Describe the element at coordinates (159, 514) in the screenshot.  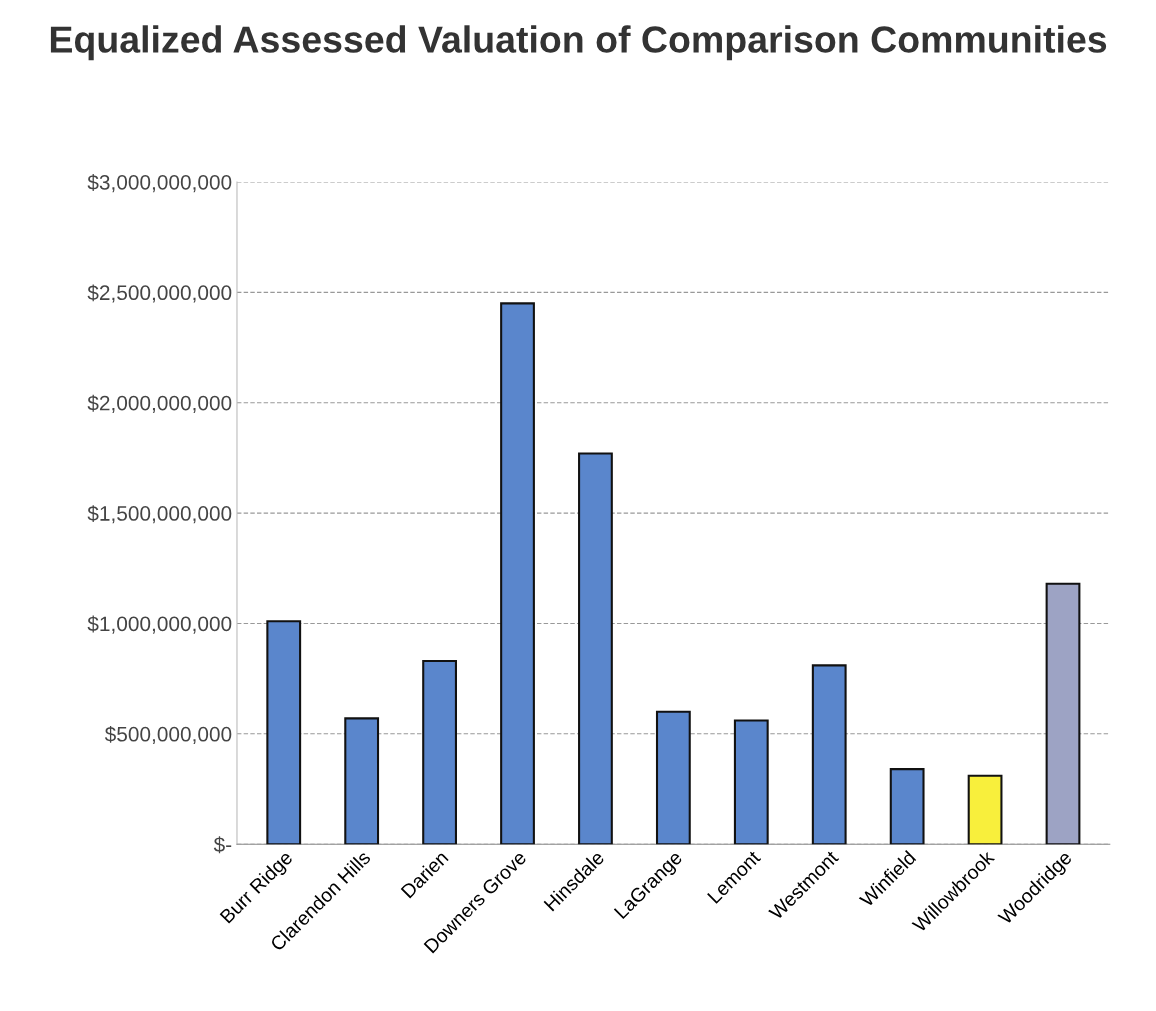
I see `y-tick-label: $1,500,000,000` at that location.